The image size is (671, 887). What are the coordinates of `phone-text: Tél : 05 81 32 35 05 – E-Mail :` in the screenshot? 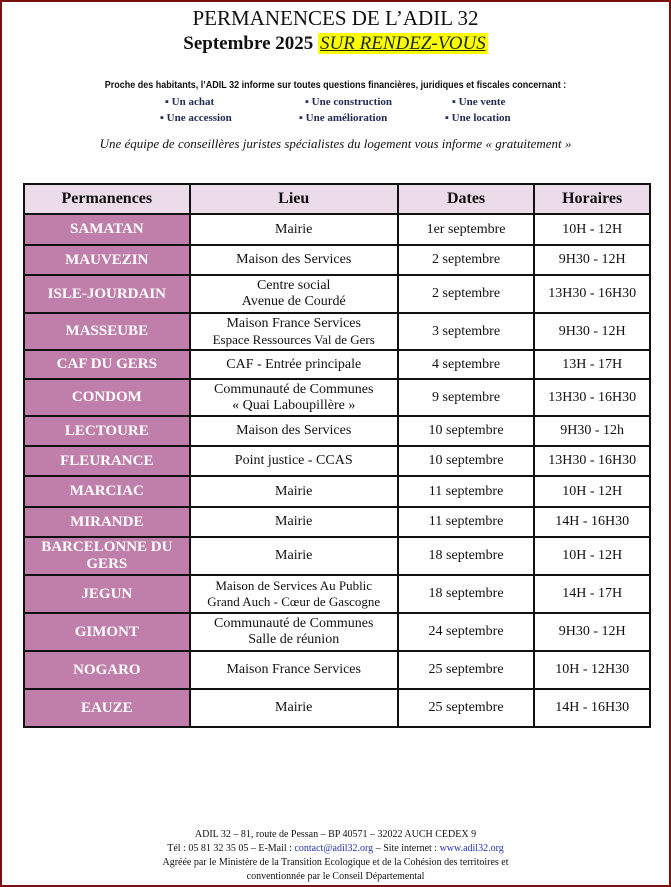 It's located at (231, 848).